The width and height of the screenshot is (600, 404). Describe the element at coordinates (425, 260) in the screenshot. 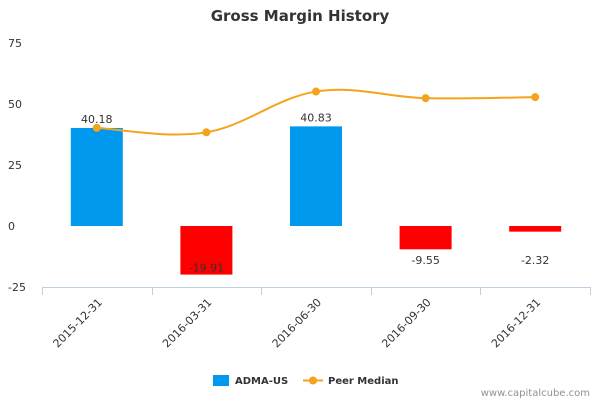

I see `data-label-2016-09-30: -9.55` at that location.